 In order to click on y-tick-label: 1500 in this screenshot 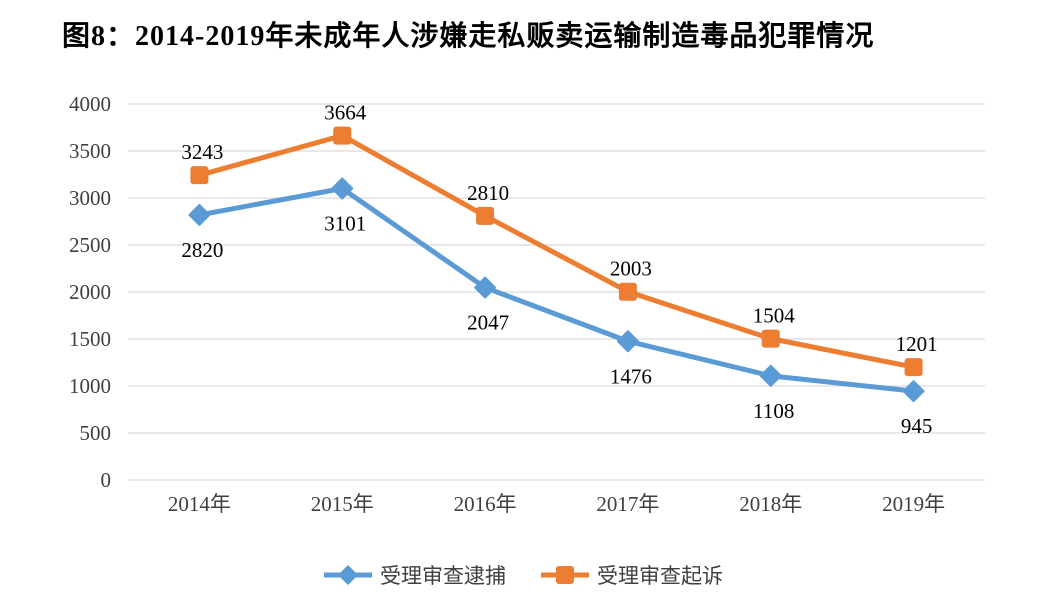, I will do `click(90, 339)`.